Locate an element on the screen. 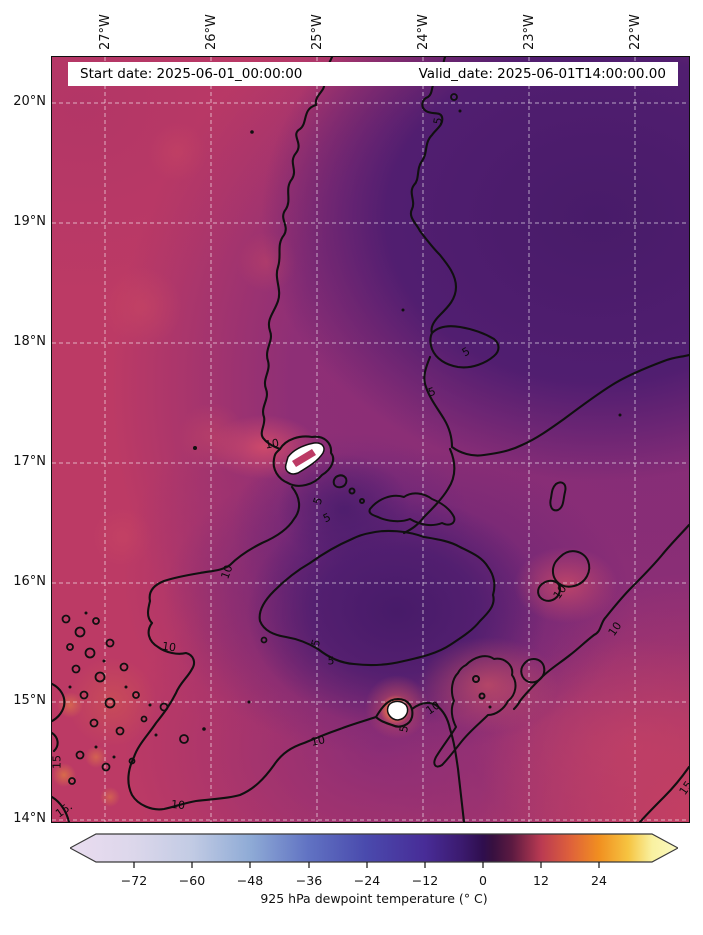  contour-label: 5 is located at coordinates (331, 661).